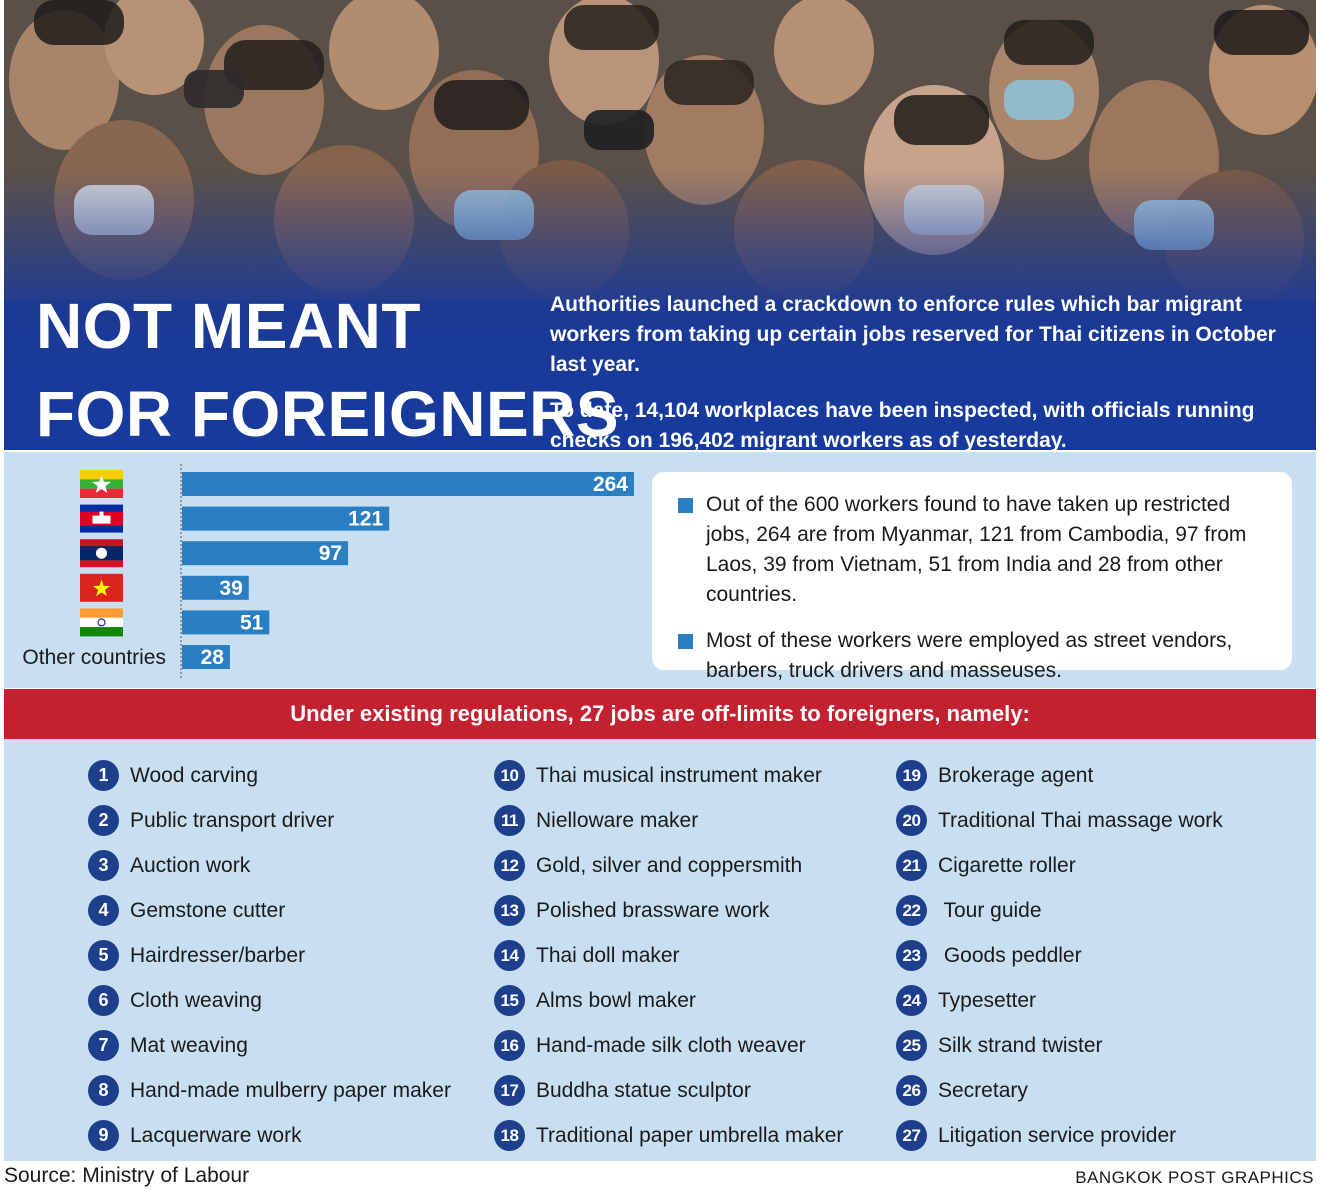 The image size is (1320, 1200). I want to click on title-line-2: FOR FOREIGNERS, so click(328, 414).